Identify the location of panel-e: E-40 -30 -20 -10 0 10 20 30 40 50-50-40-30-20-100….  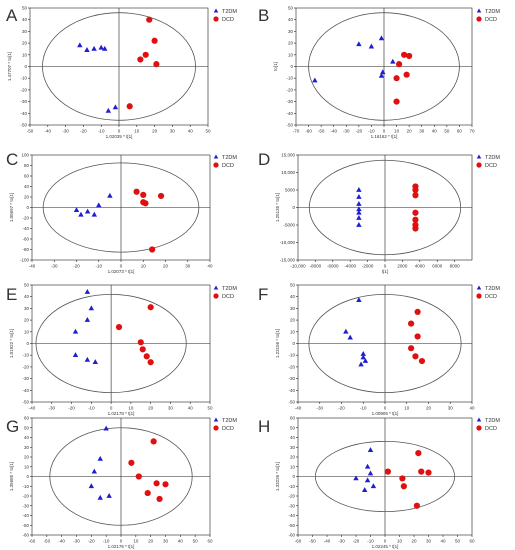
(121, 350).